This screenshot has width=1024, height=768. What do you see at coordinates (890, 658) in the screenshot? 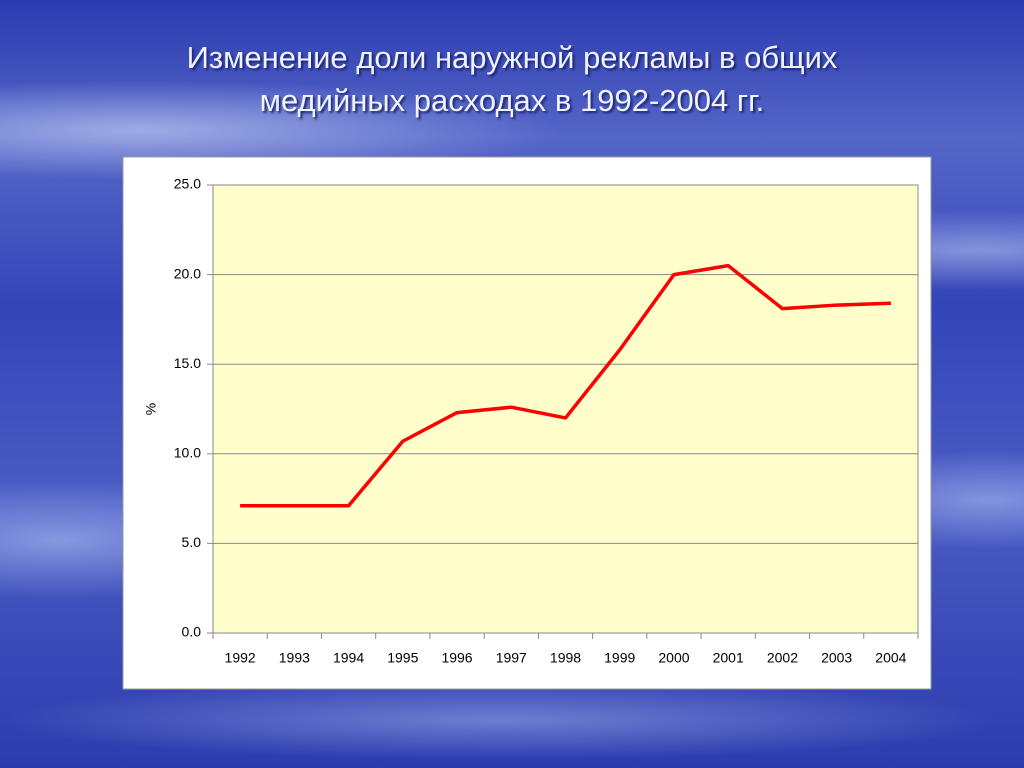
I see `x-tick-label: 2004` at bounding box center [890, 658].